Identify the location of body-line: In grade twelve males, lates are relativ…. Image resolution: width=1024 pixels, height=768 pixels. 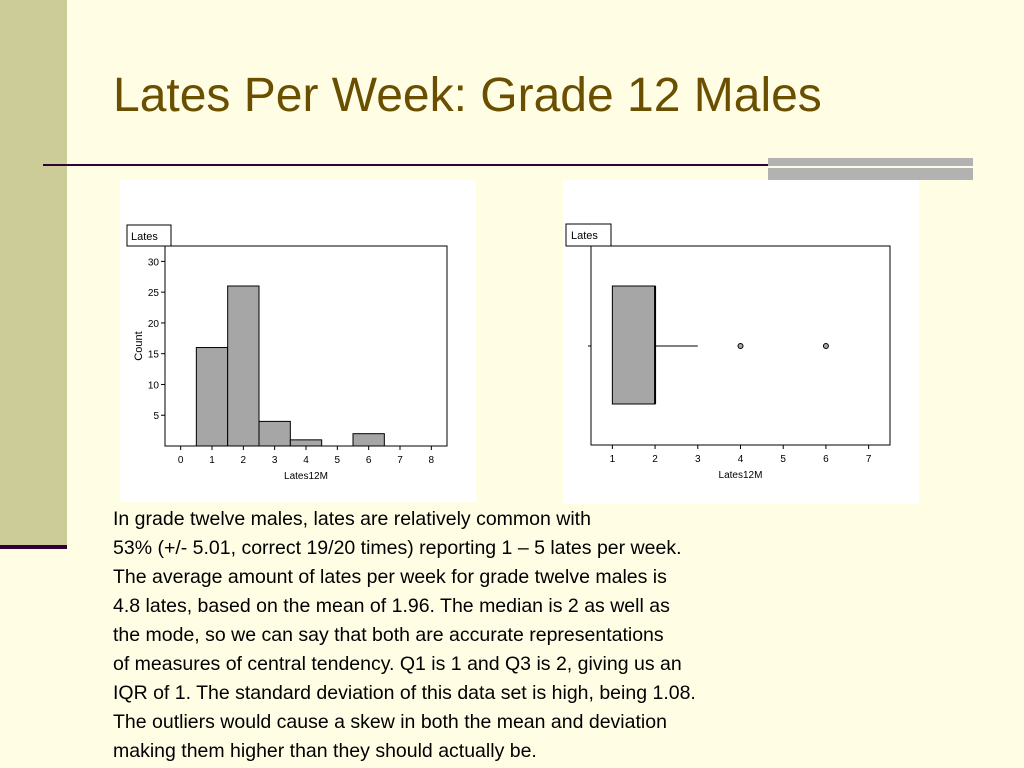
(352, 519).